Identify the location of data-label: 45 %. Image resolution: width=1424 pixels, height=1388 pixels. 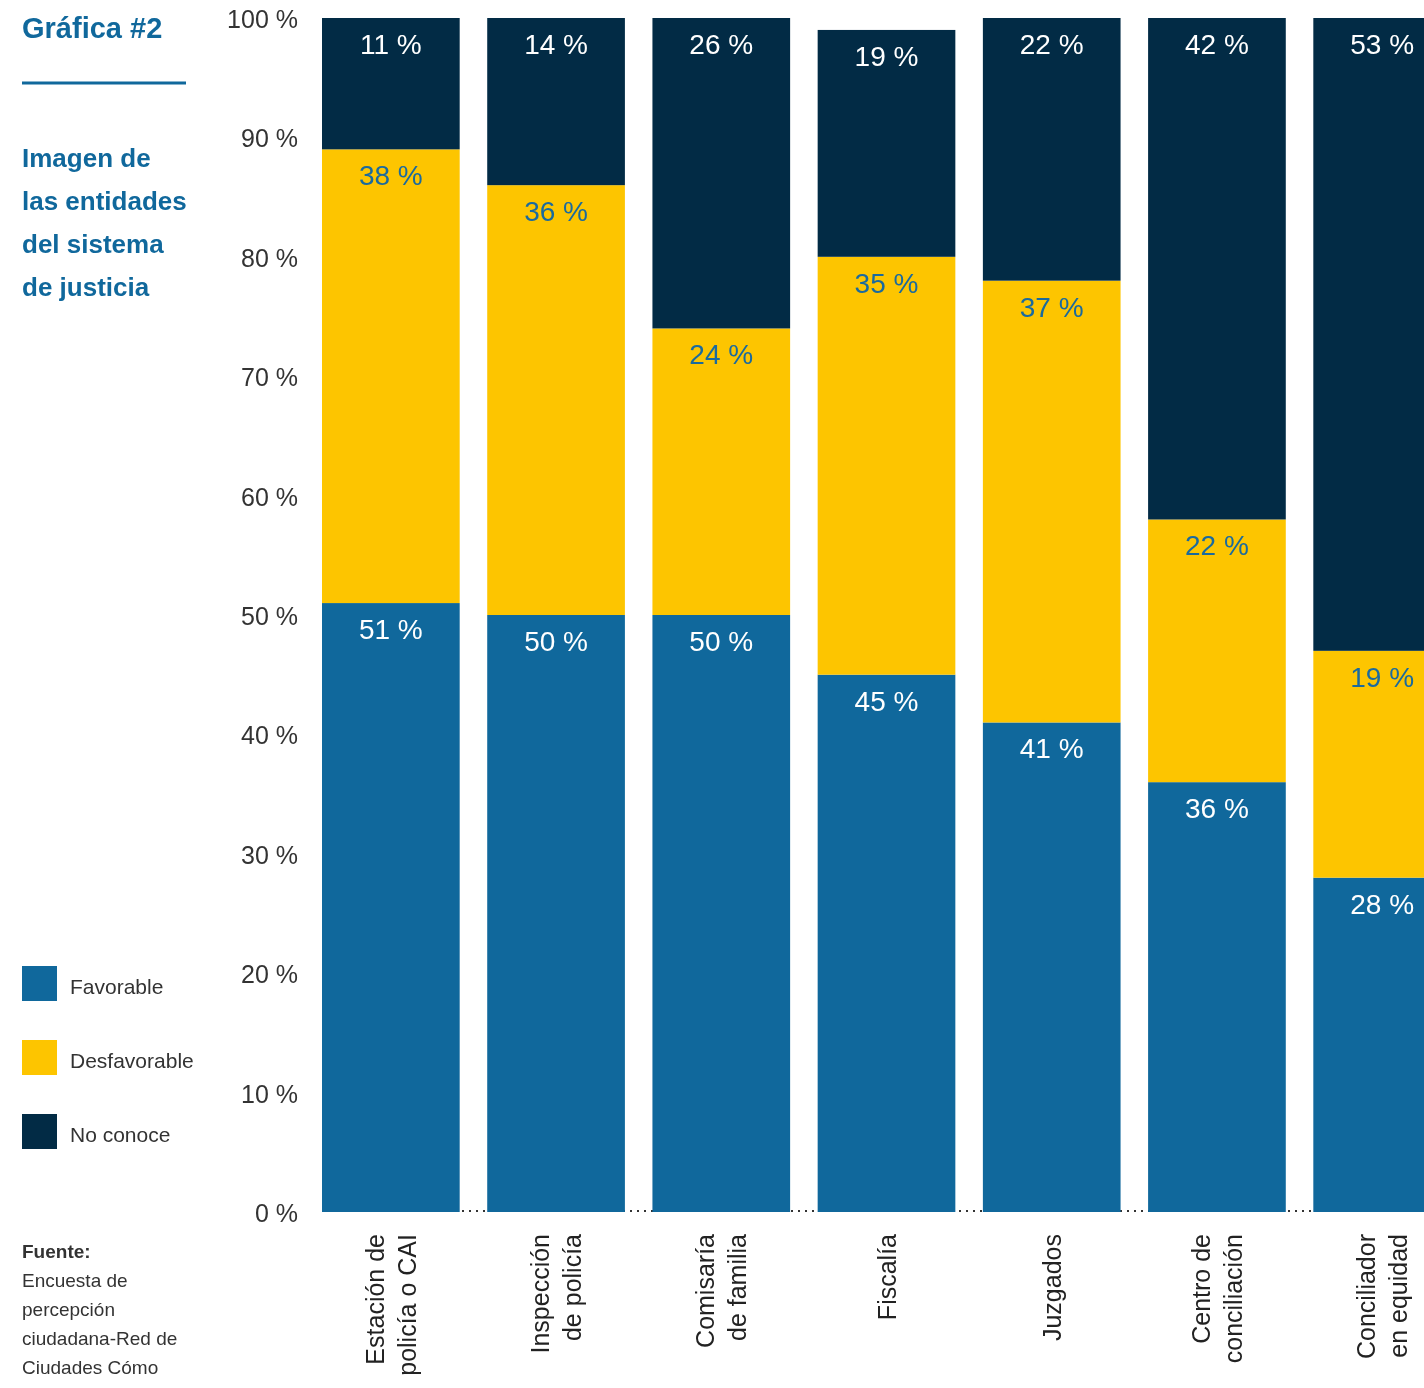
(886, 701).